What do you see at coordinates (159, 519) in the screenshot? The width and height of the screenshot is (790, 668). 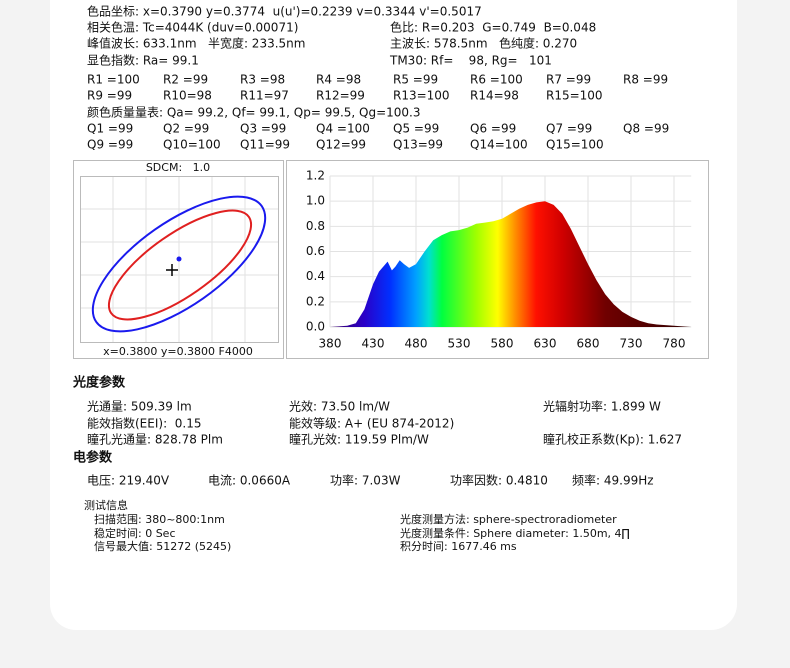 I see `field: 扫描范围: 380~800:1nm` at bounding box center [159, 519].